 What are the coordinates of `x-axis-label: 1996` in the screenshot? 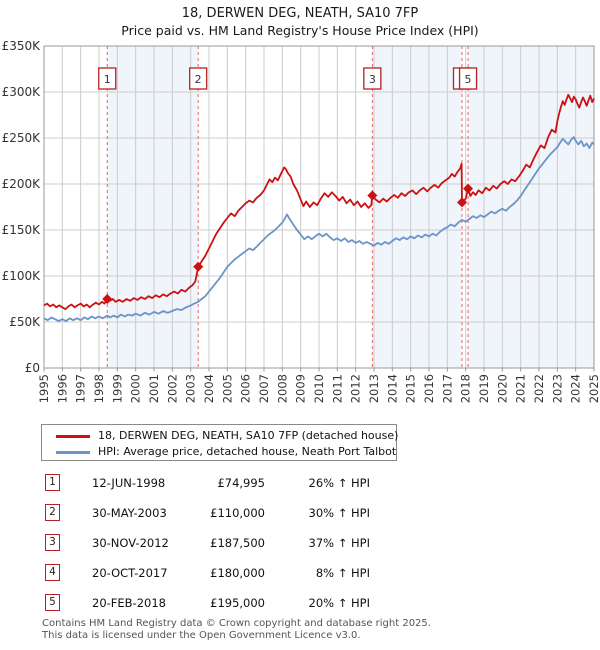 It's located at (62, 388).